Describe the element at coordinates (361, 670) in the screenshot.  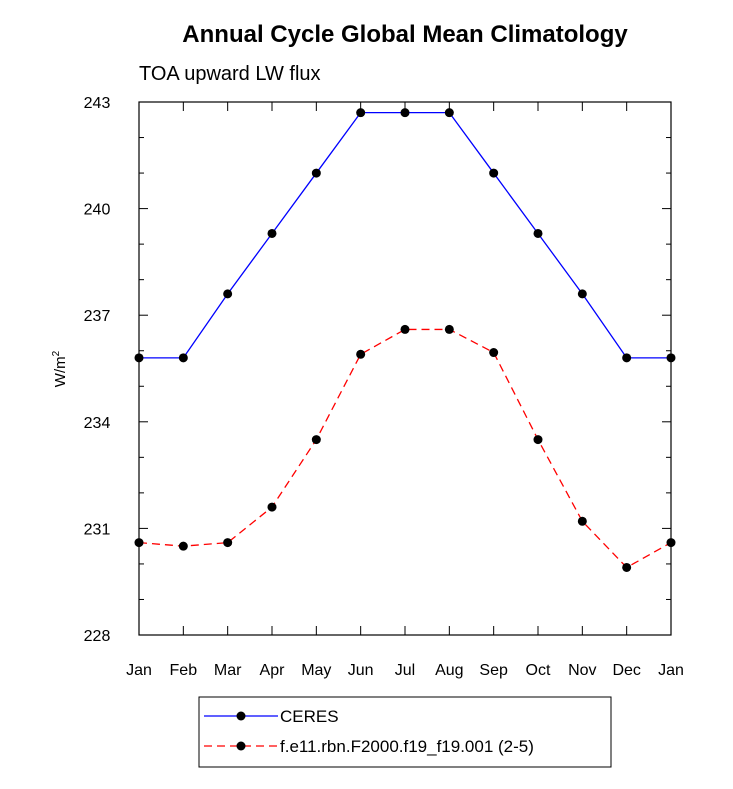
I see `x-tick-label: Jun` at that location.